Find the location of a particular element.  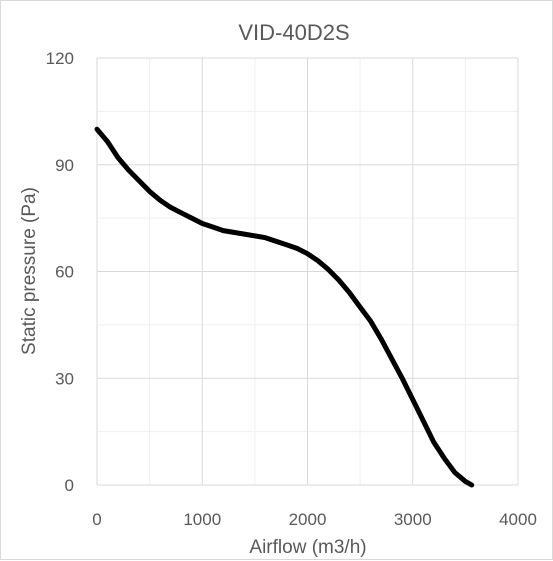

x-tick-label: 3000 is located at coordinates (413, 519).